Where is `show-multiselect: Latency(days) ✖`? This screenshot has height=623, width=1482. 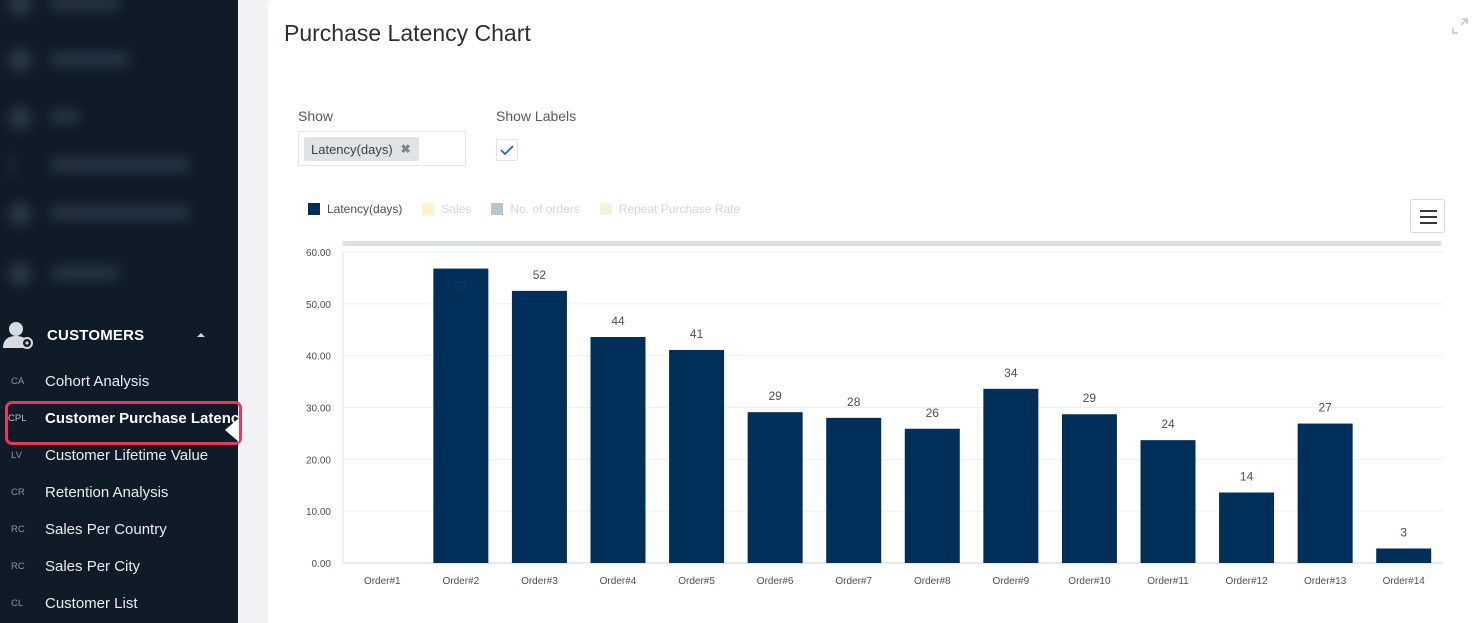 show-multiselect: Latency(days) ✖ is located at coordinates (382, 148).